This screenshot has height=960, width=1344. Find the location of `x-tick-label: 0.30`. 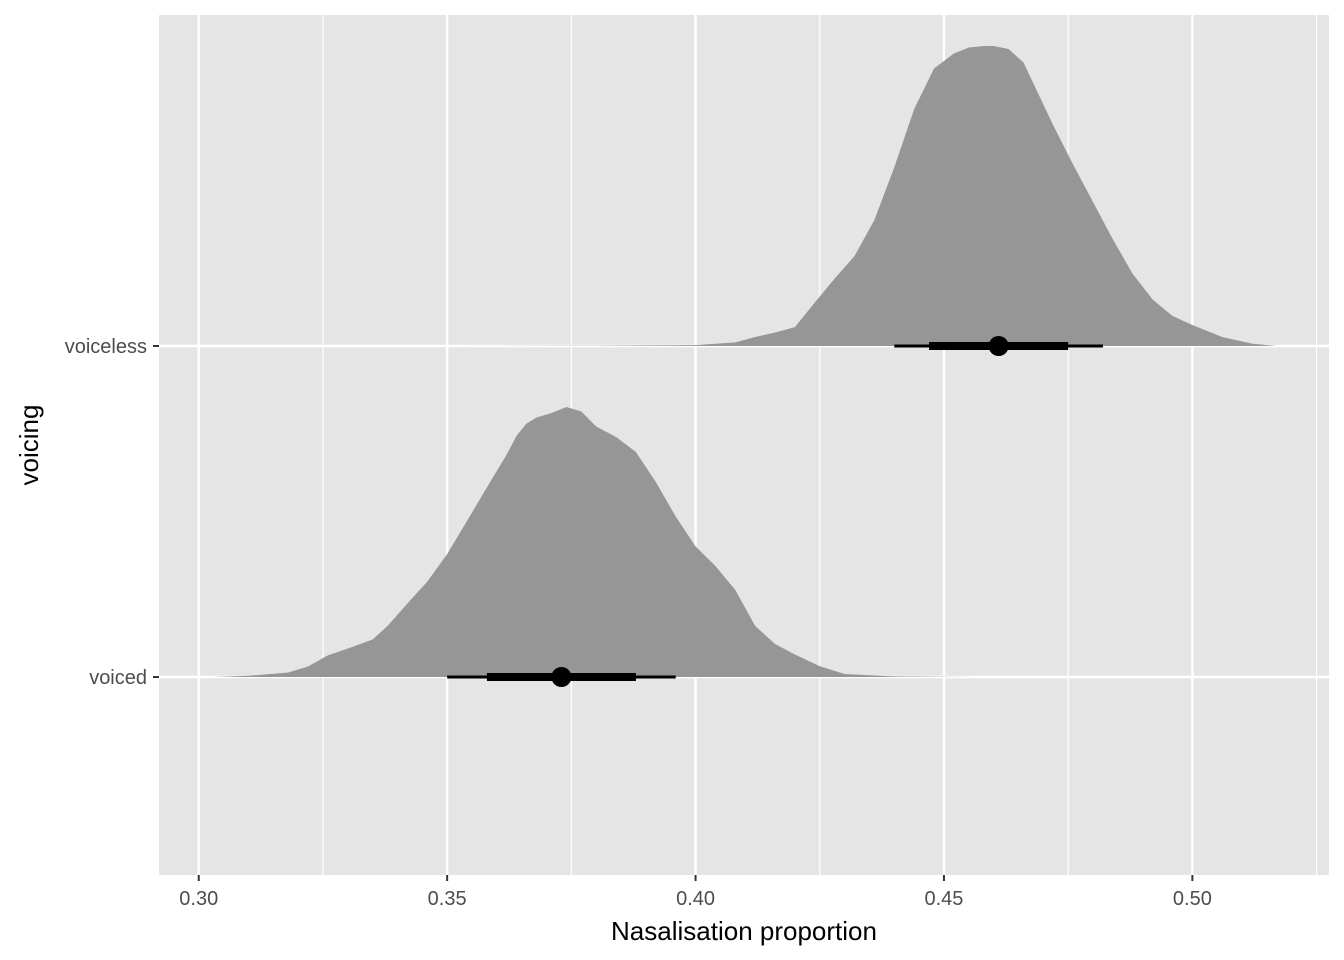

x-tick-label: 0.30 is located at coordinates (198, 899).